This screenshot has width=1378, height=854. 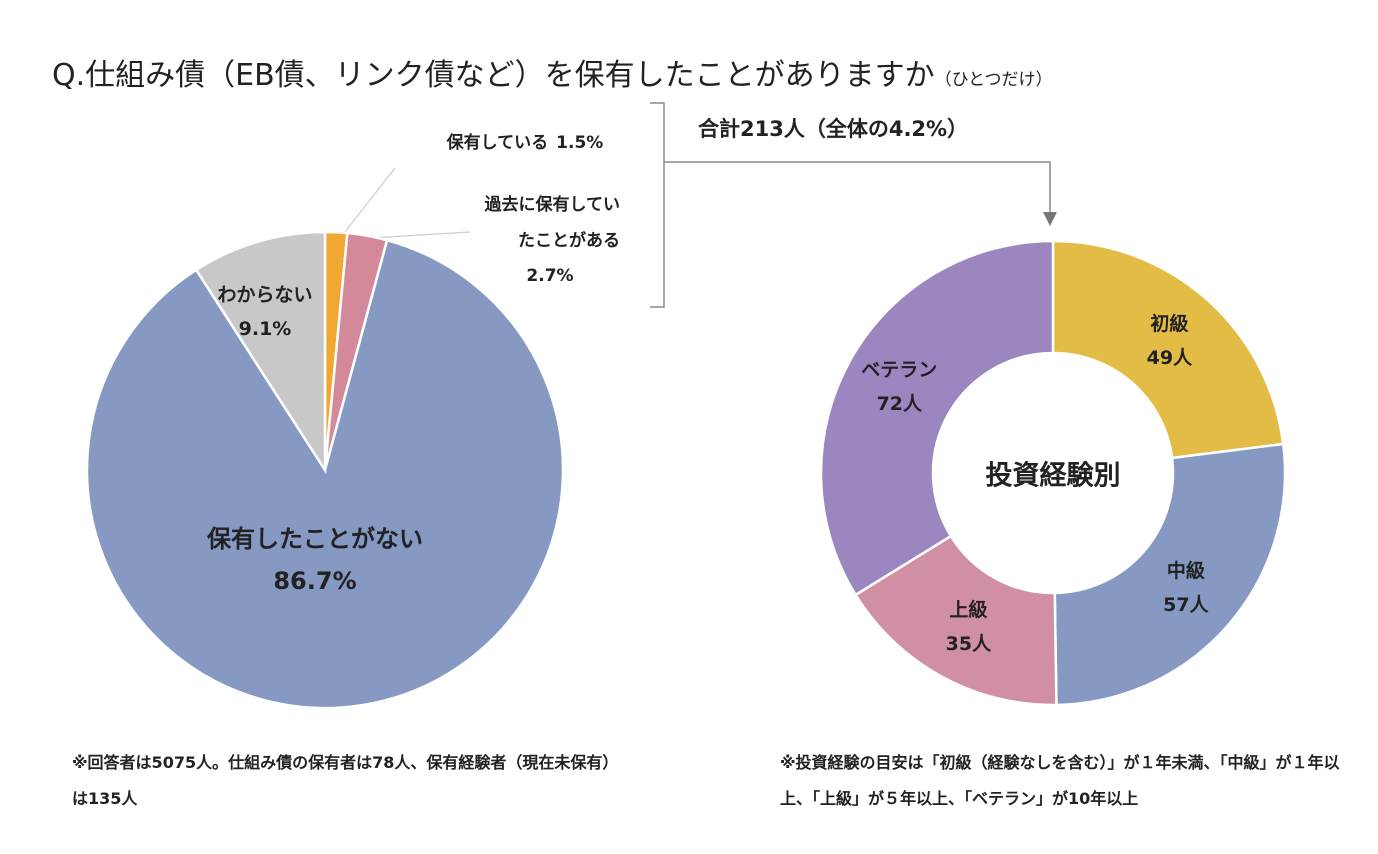 What do you see at coordinates (850, 205) in the screenshot?
I see `bracket-connector` at bounding box center [850, 205].